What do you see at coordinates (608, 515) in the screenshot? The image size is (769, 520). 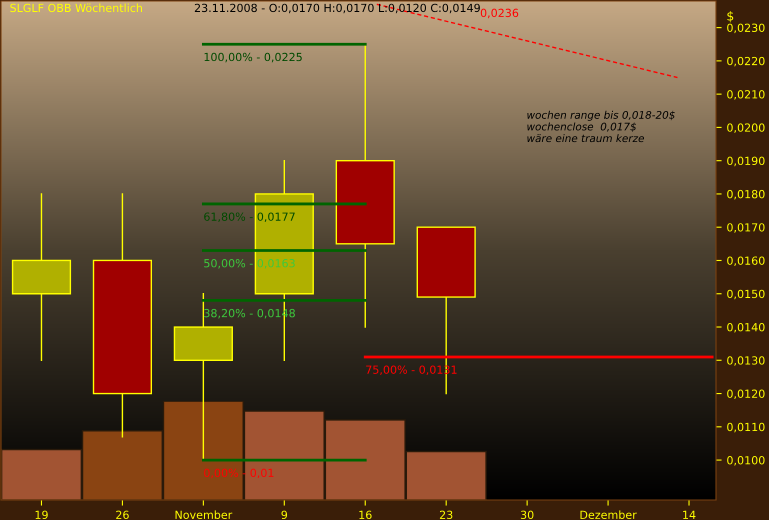 I see `x-tick-label: Dezember` at bounding box center [608, 515].